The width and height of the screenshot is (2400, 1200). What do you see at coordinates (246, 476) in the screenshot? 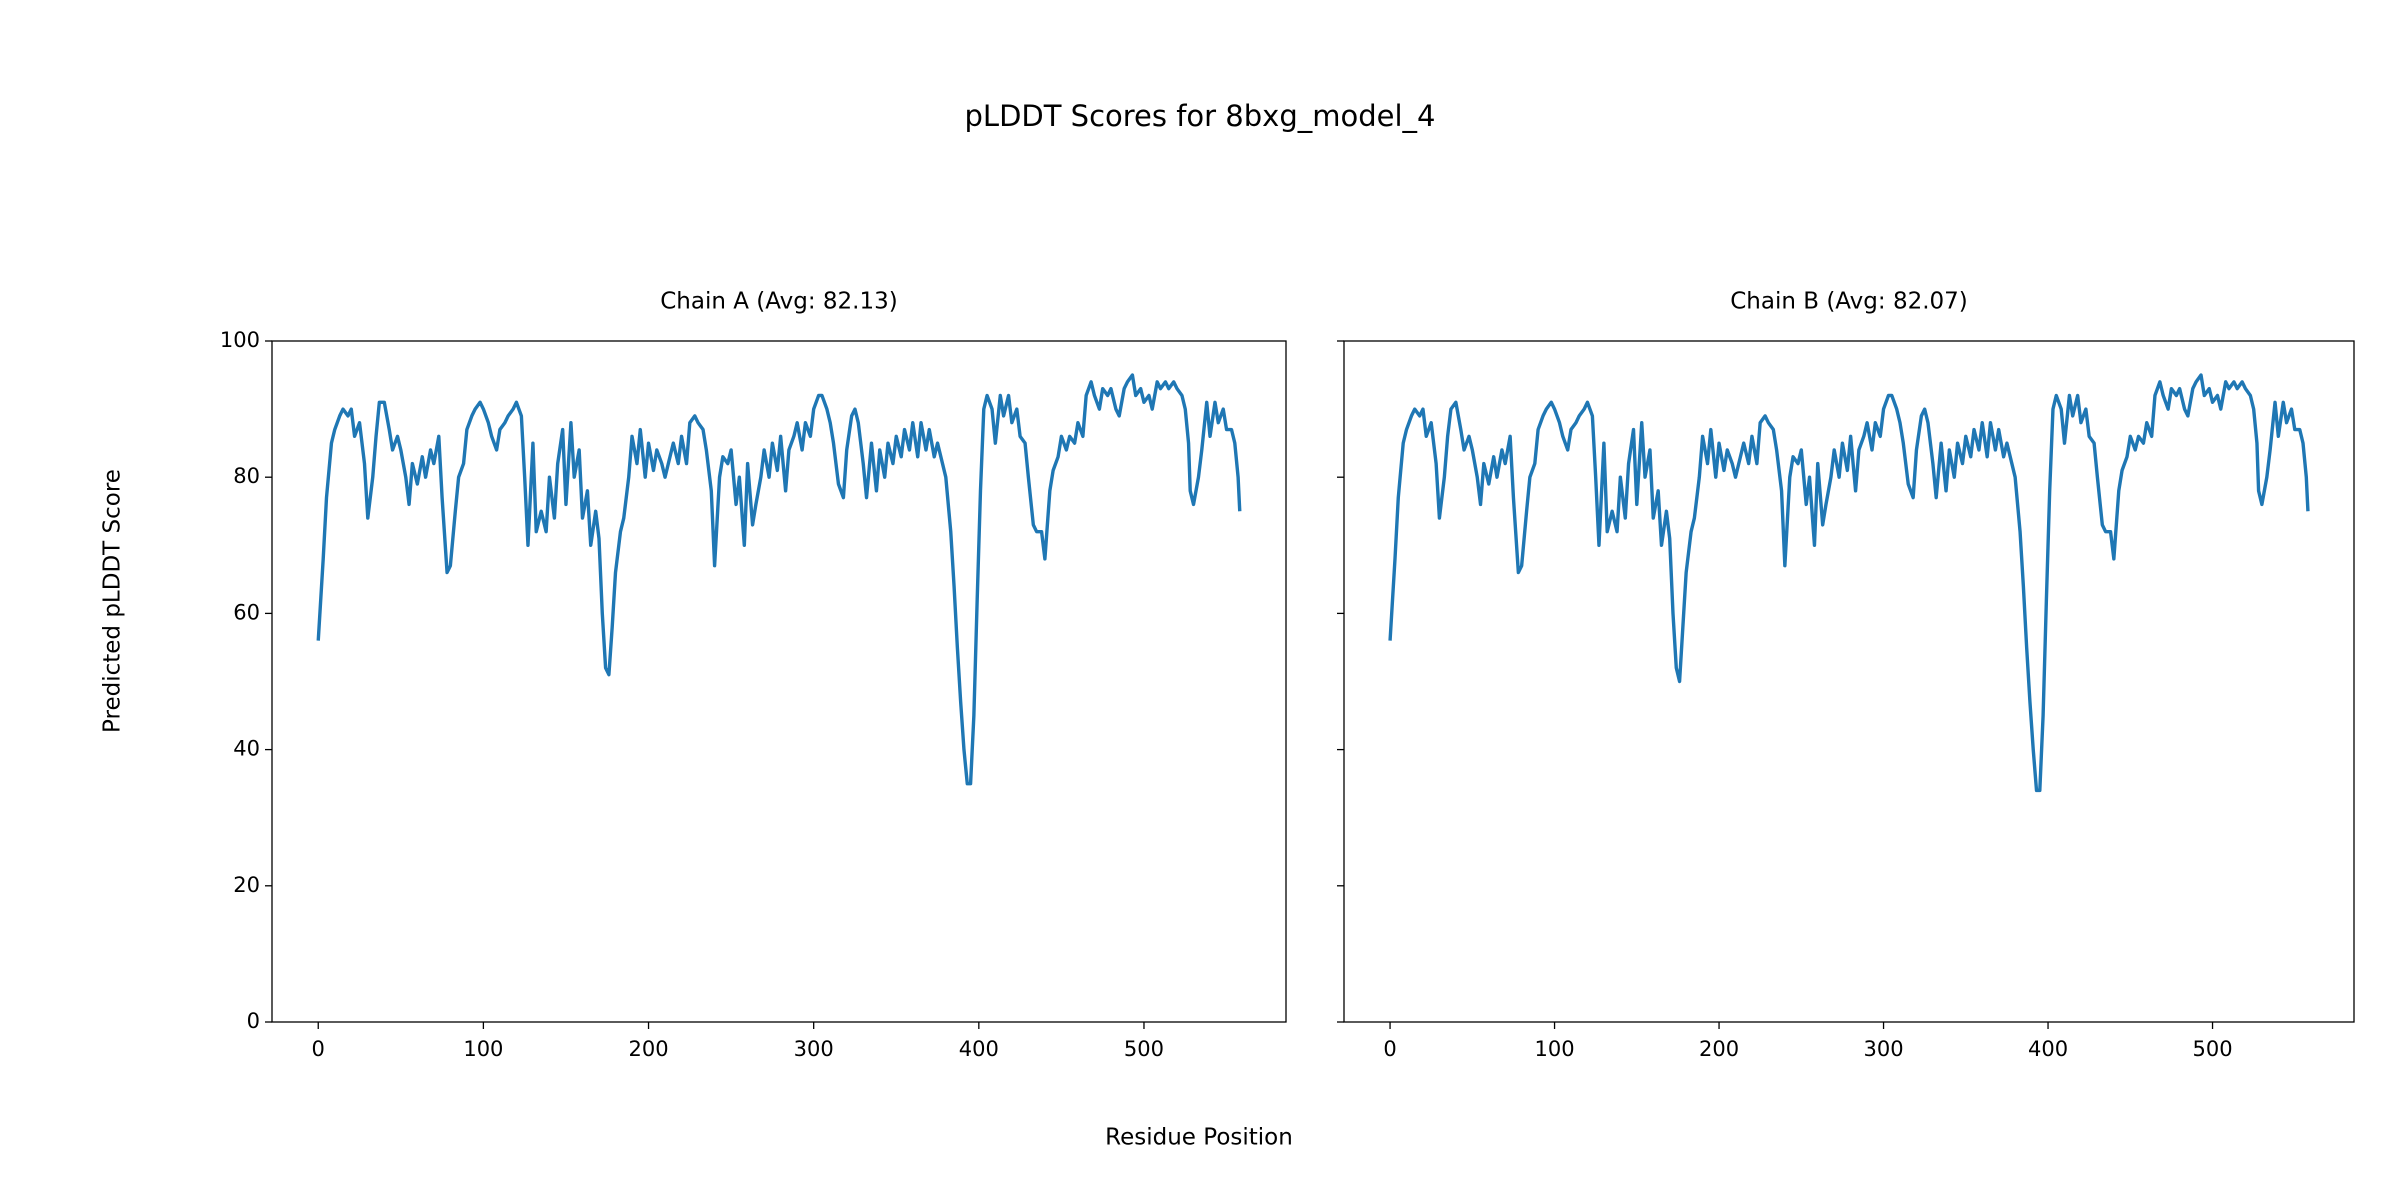
I see `y-tick-label: 80` at bounding box center [246, 476].